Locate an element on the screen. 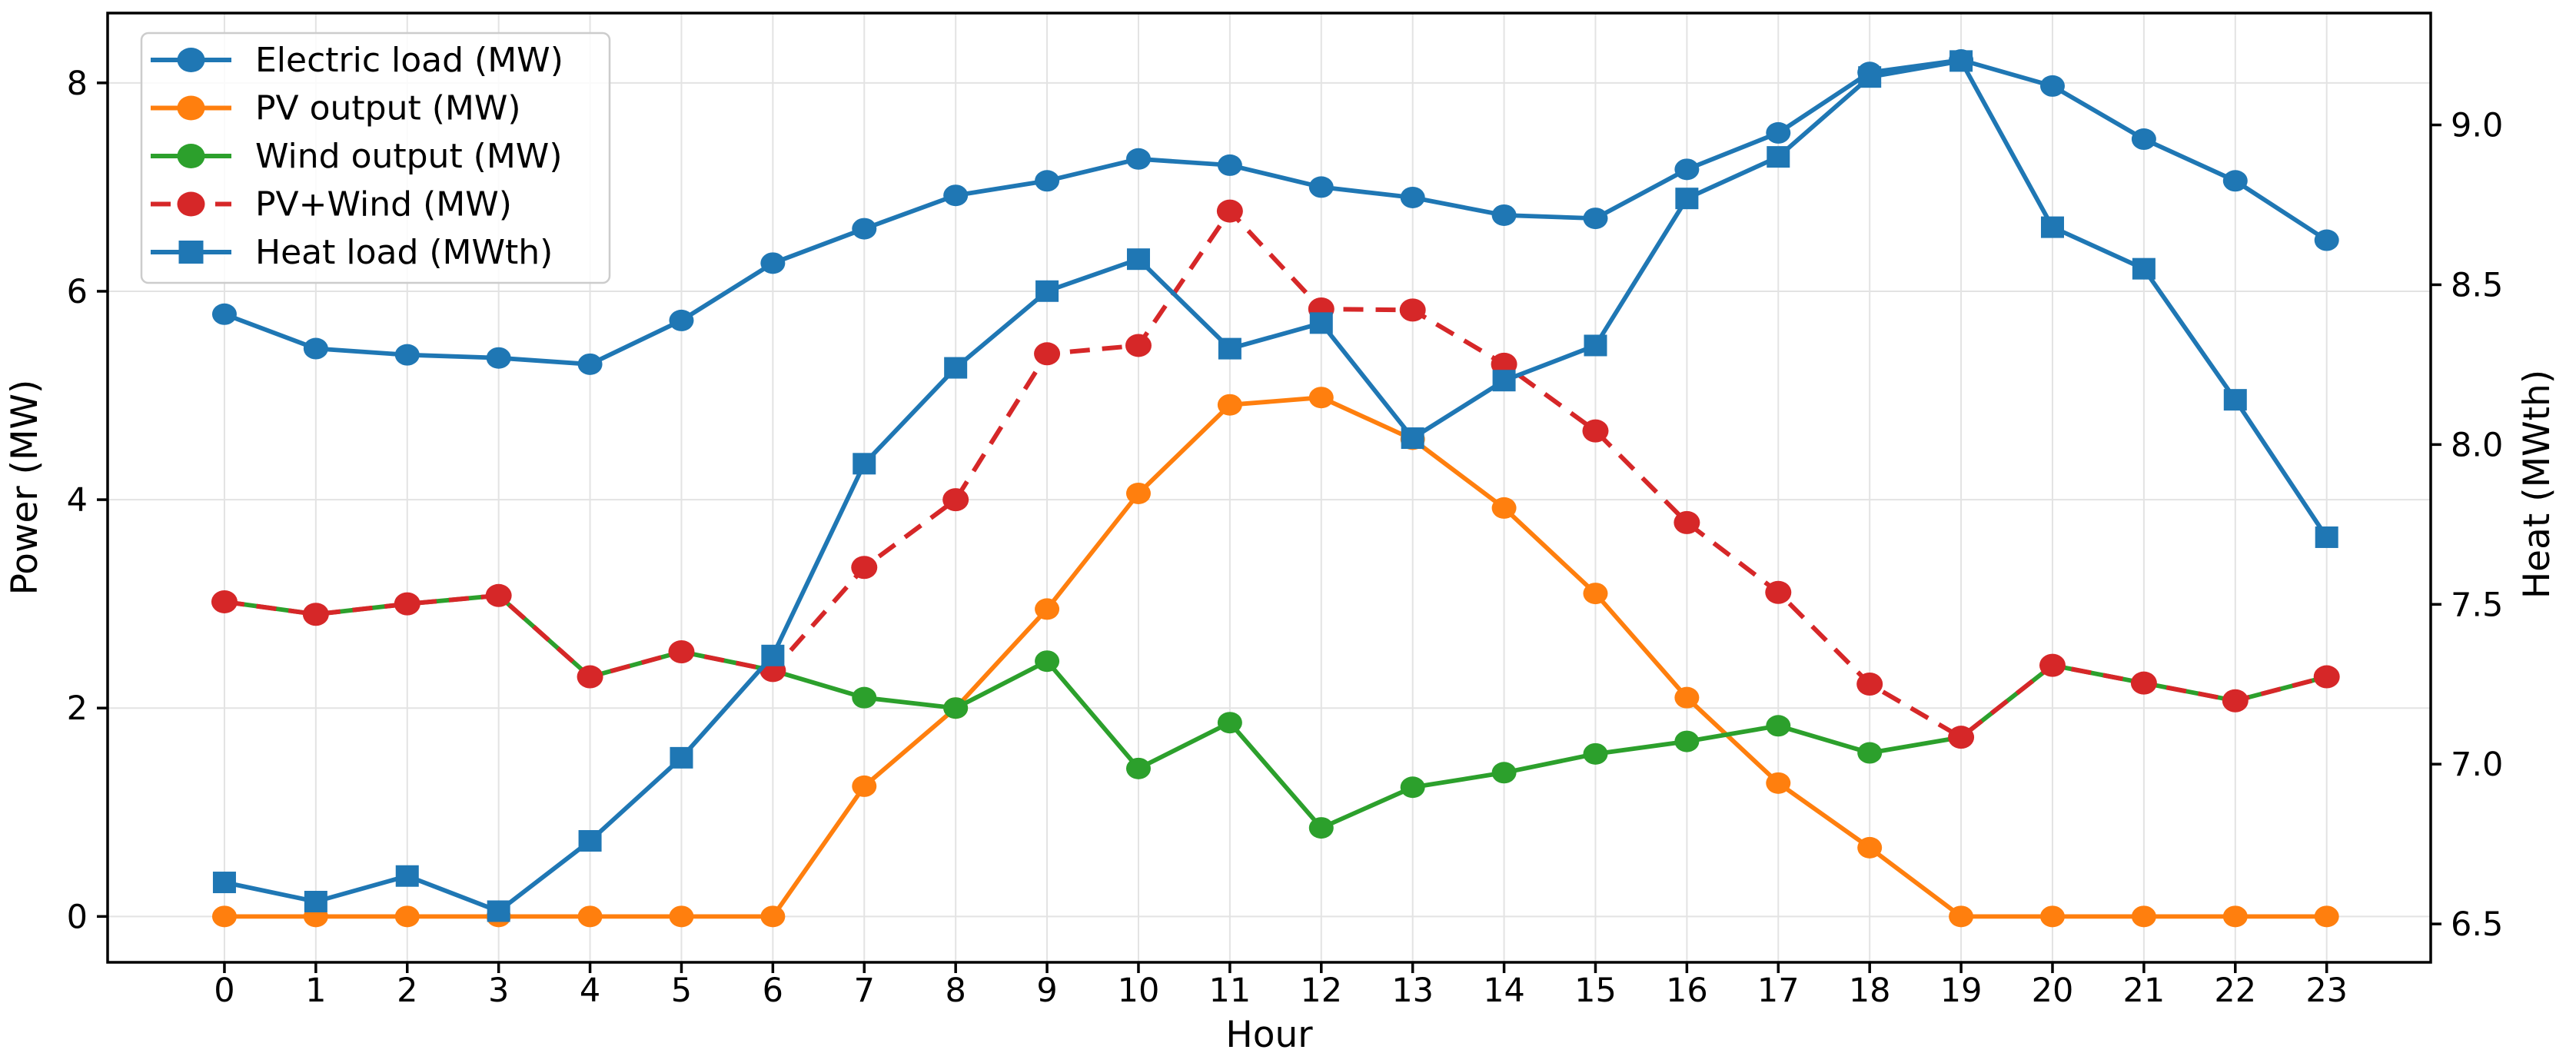 The width and height of the screenshot is (2576, 1063). left-y-tick-label: 6 is located at coordinates (77, 292).